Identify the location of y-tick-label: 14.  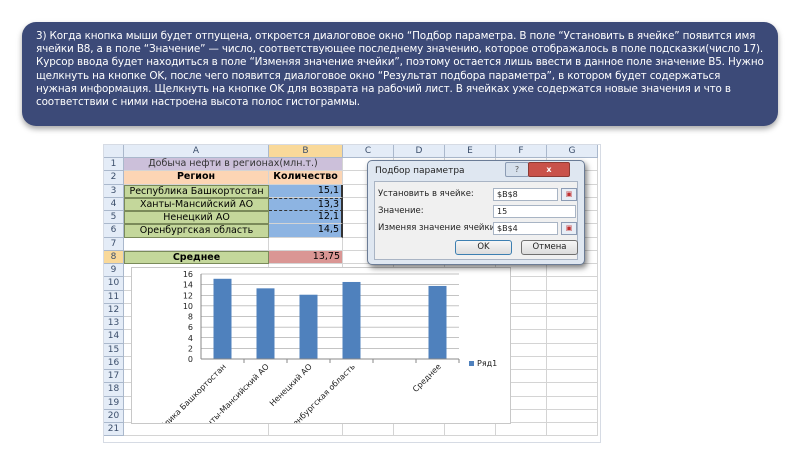
(188, 285).